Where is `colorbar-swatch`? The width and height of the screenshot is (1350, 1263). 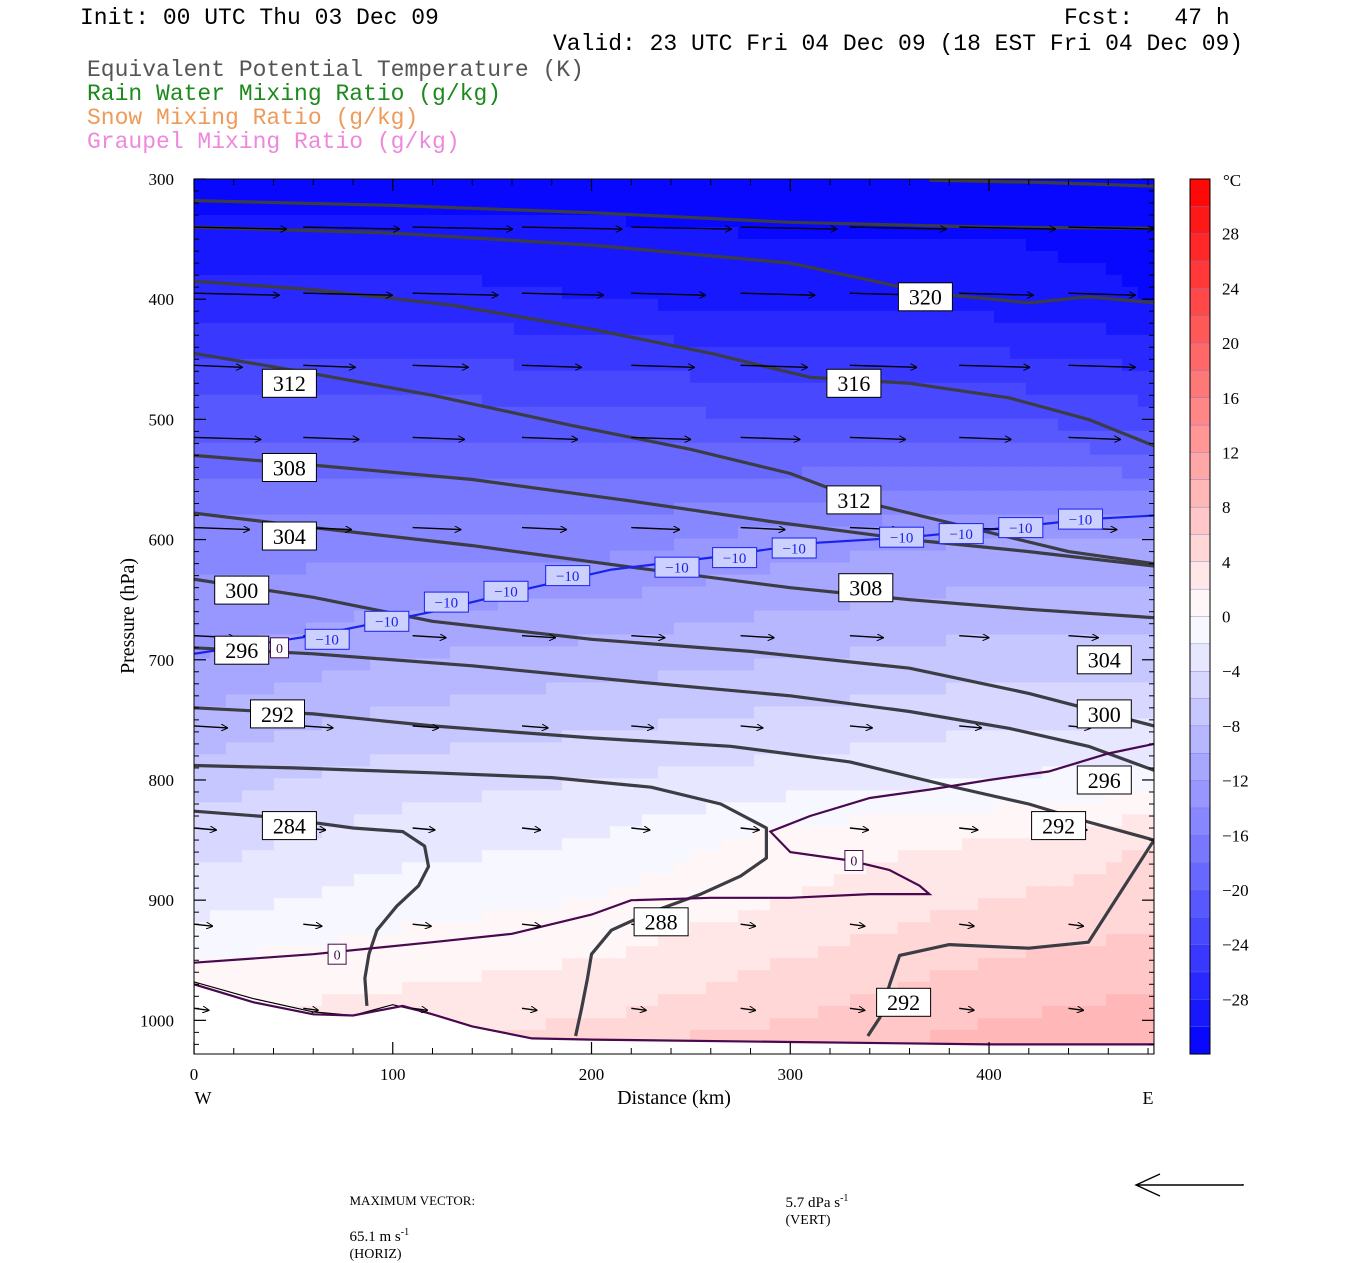
colorbar-swatch is located at coordinates (1200, 247).